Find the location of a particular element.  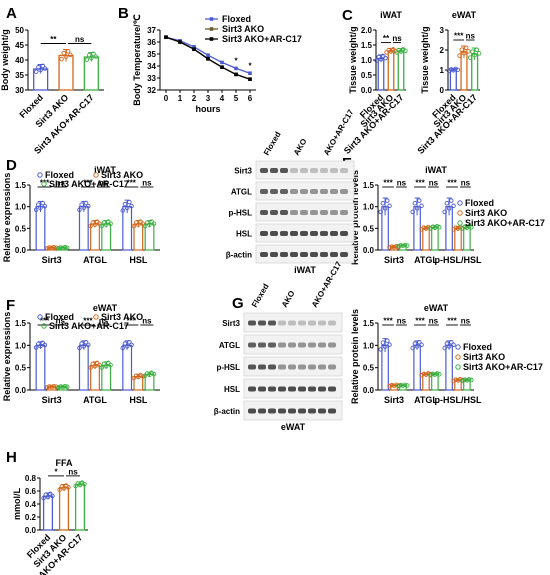

G-lane-label: AKO is located at coordinates (288, 299).